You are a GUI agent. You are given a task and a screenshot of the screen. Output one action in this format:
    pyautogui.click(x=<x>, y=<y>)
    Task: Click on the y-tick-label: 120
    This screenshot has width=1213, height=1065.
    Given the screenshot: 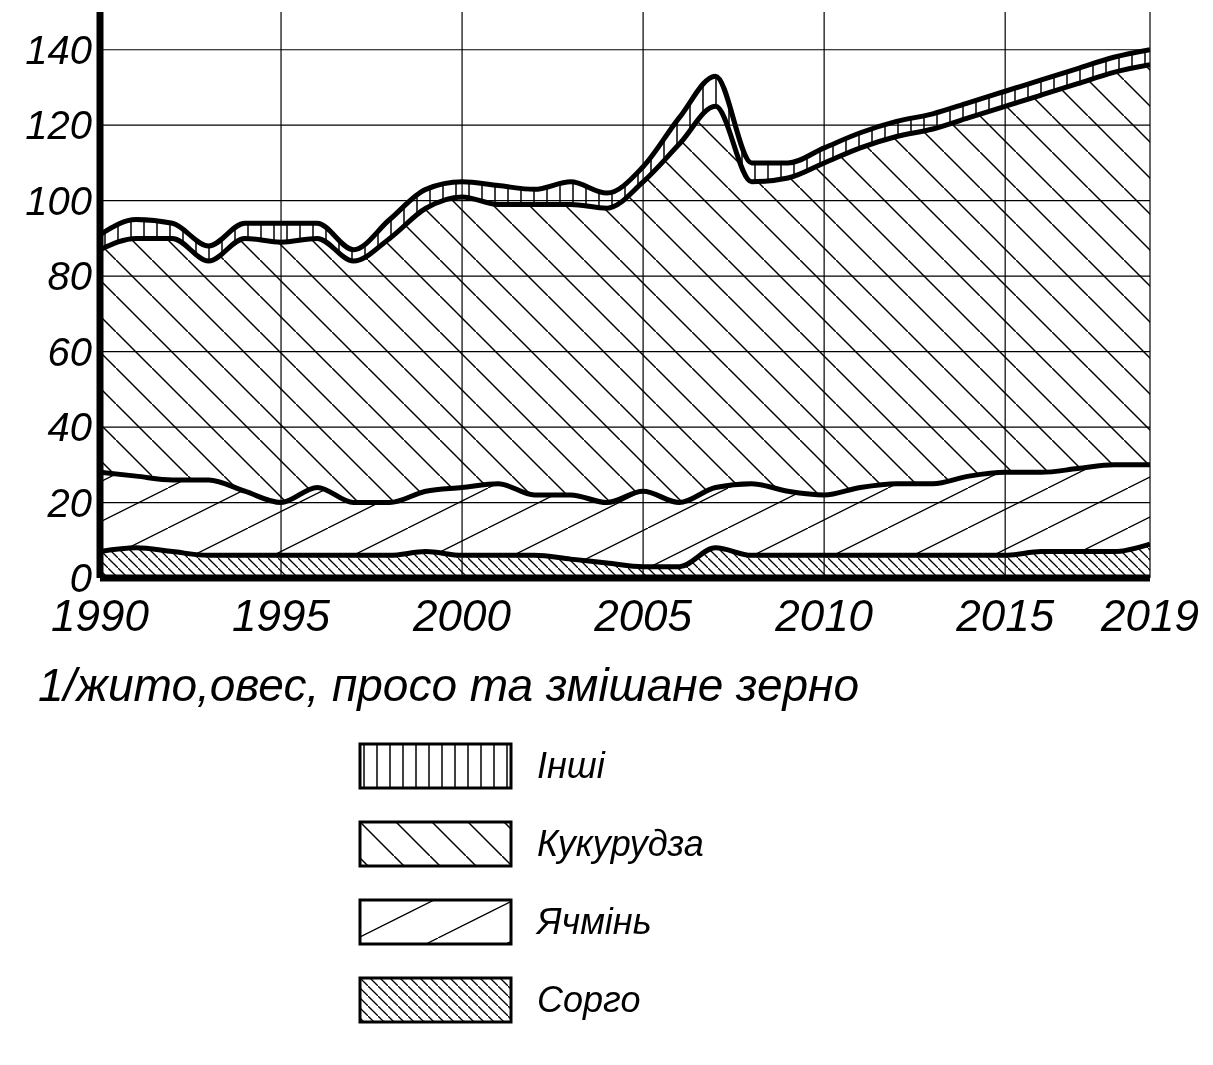 What is the action you would take?
    pyautogui.click(x=58, y=125)
    